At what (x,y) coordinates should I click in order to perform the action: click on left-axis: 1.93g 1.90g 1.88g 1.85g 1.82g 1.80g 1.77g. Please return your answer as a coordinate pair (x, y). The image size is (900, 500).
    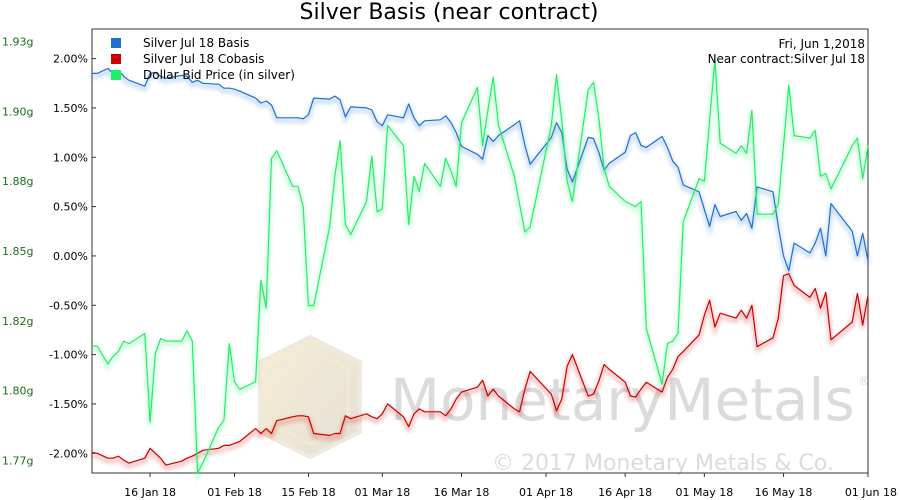
    Looking at the image, I should click on (17, 252).